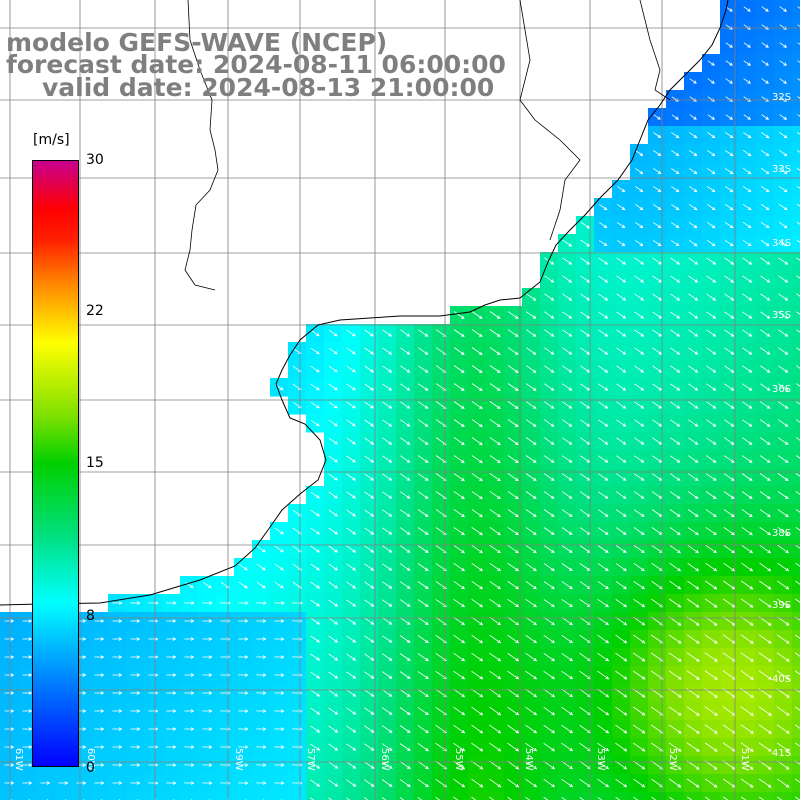 Image resolution: width=800 pixels, height=800 pixels. What do you see at coordinates (90, 616) in the screenshot?
I see `colorbar-tick-8: 8` at bounding box center [90, 616].